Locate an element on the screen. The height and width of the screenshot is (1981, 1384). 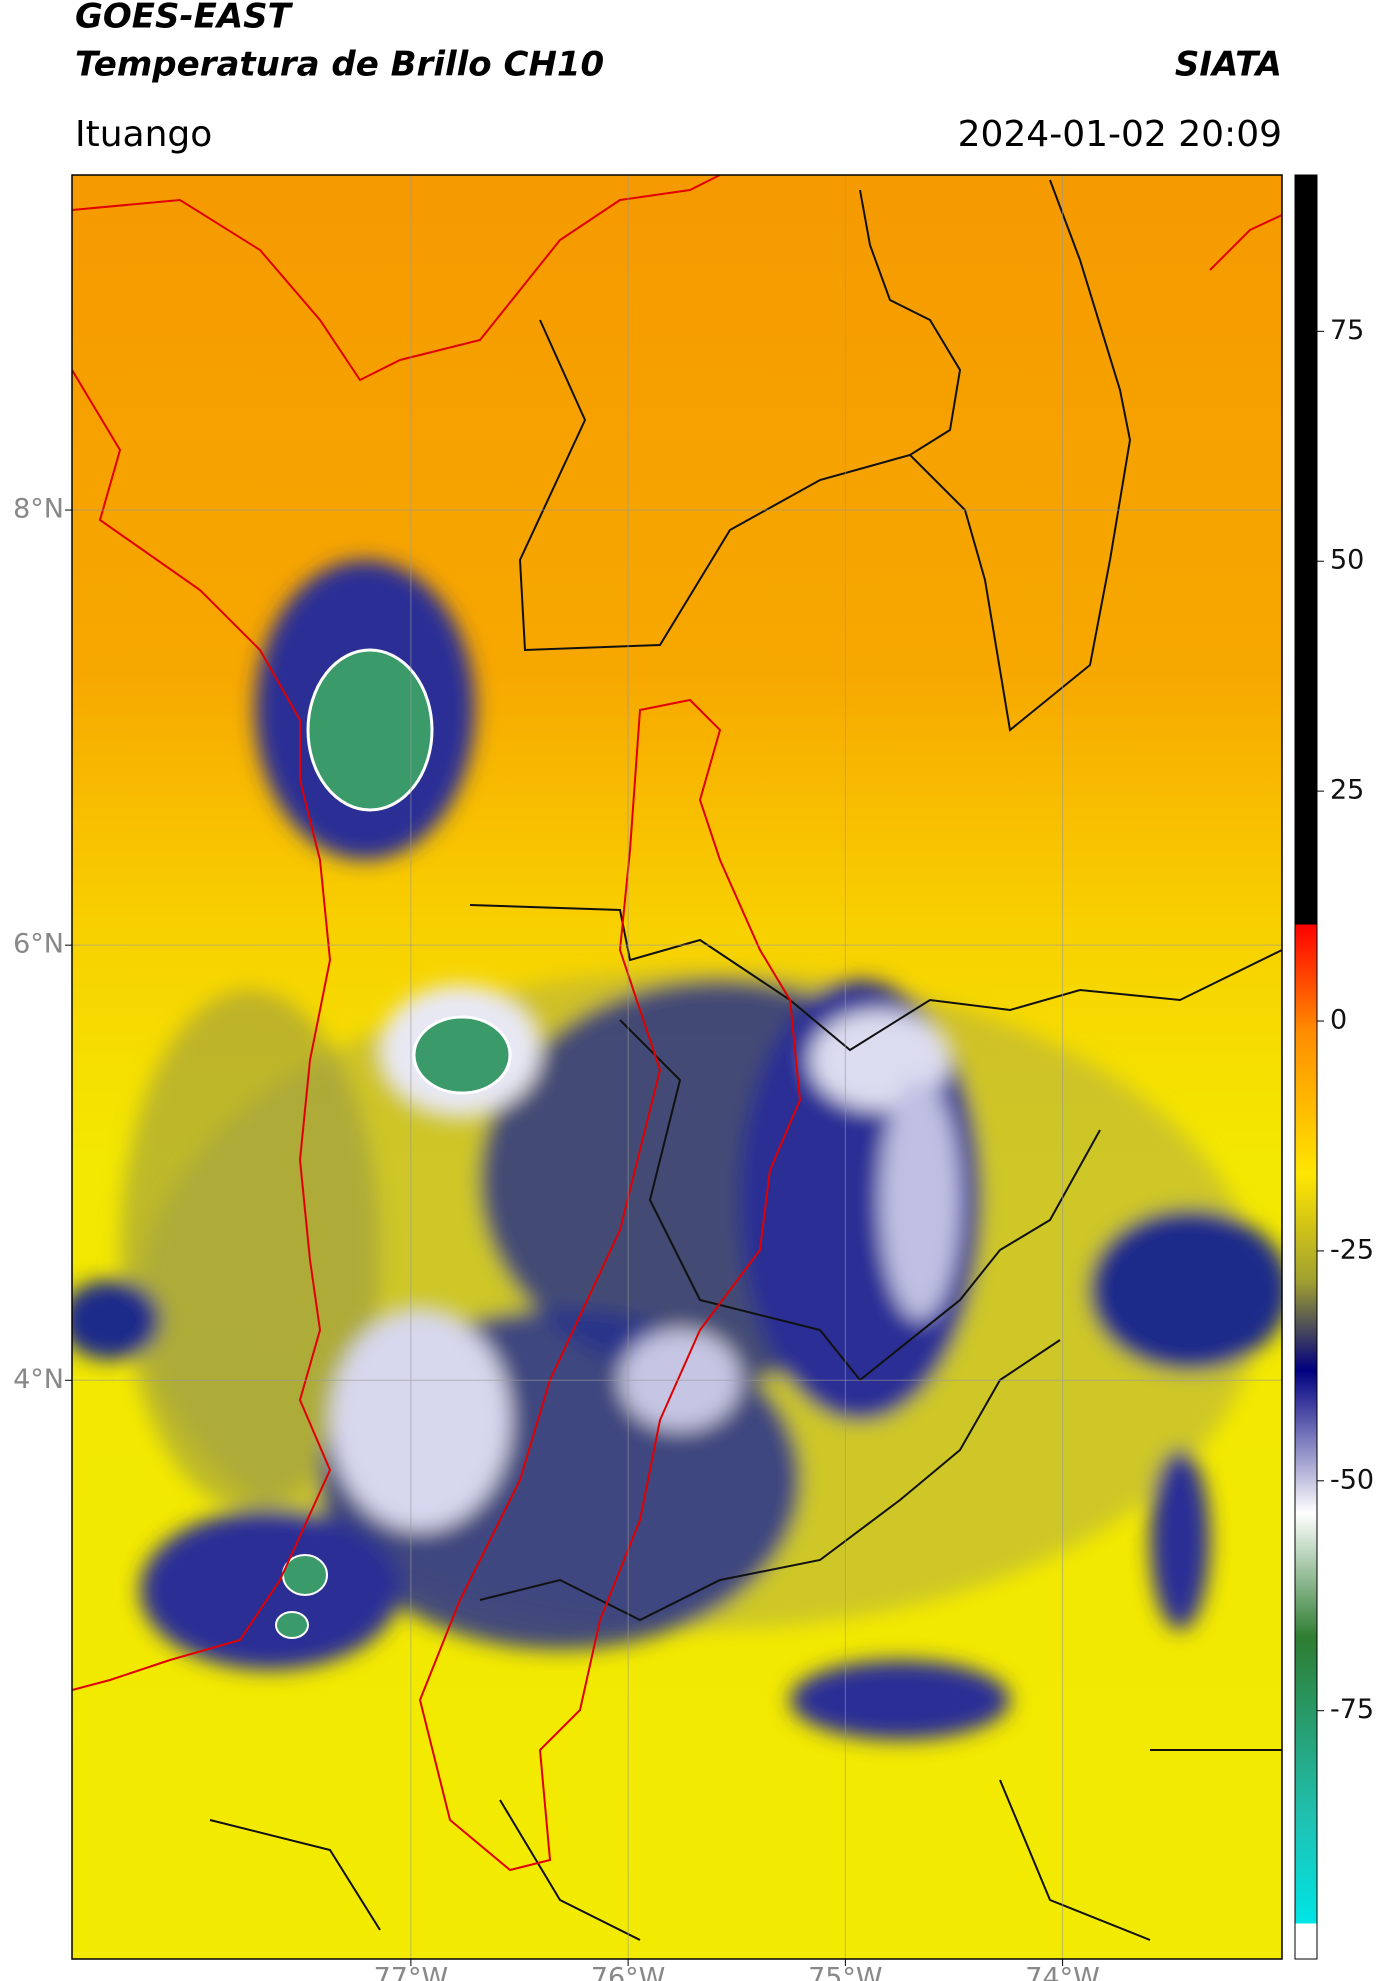
colorbar-label: -75 is located at coordinates (1352, 1709).